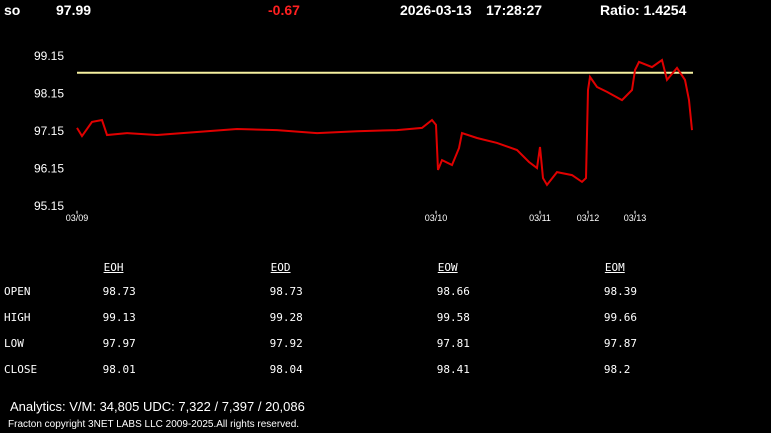 The image size is (771, 433). What do you see at coordinates (12, 10) in the screenshot?
I see `symbol: so` at bounding box center [12, 10].